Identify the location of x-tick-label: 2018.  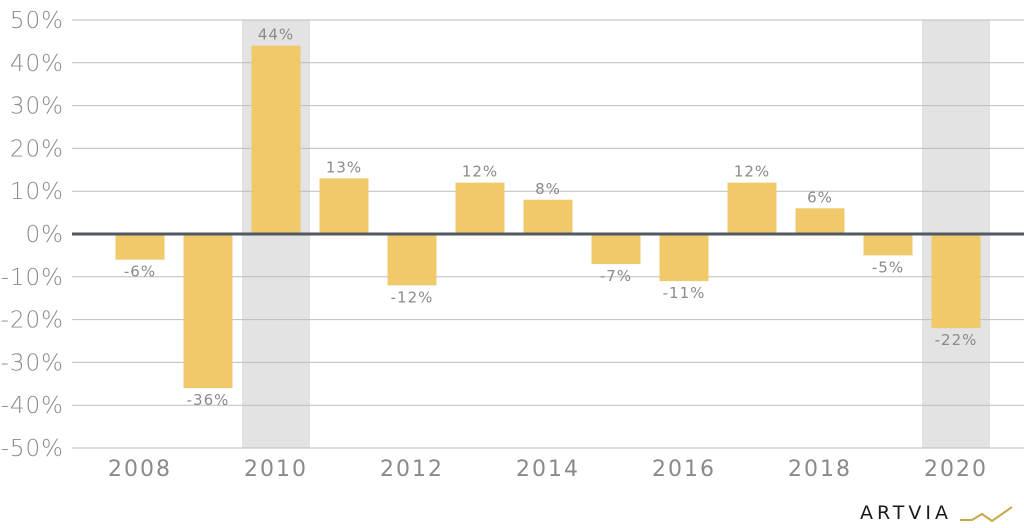
(820, 469).